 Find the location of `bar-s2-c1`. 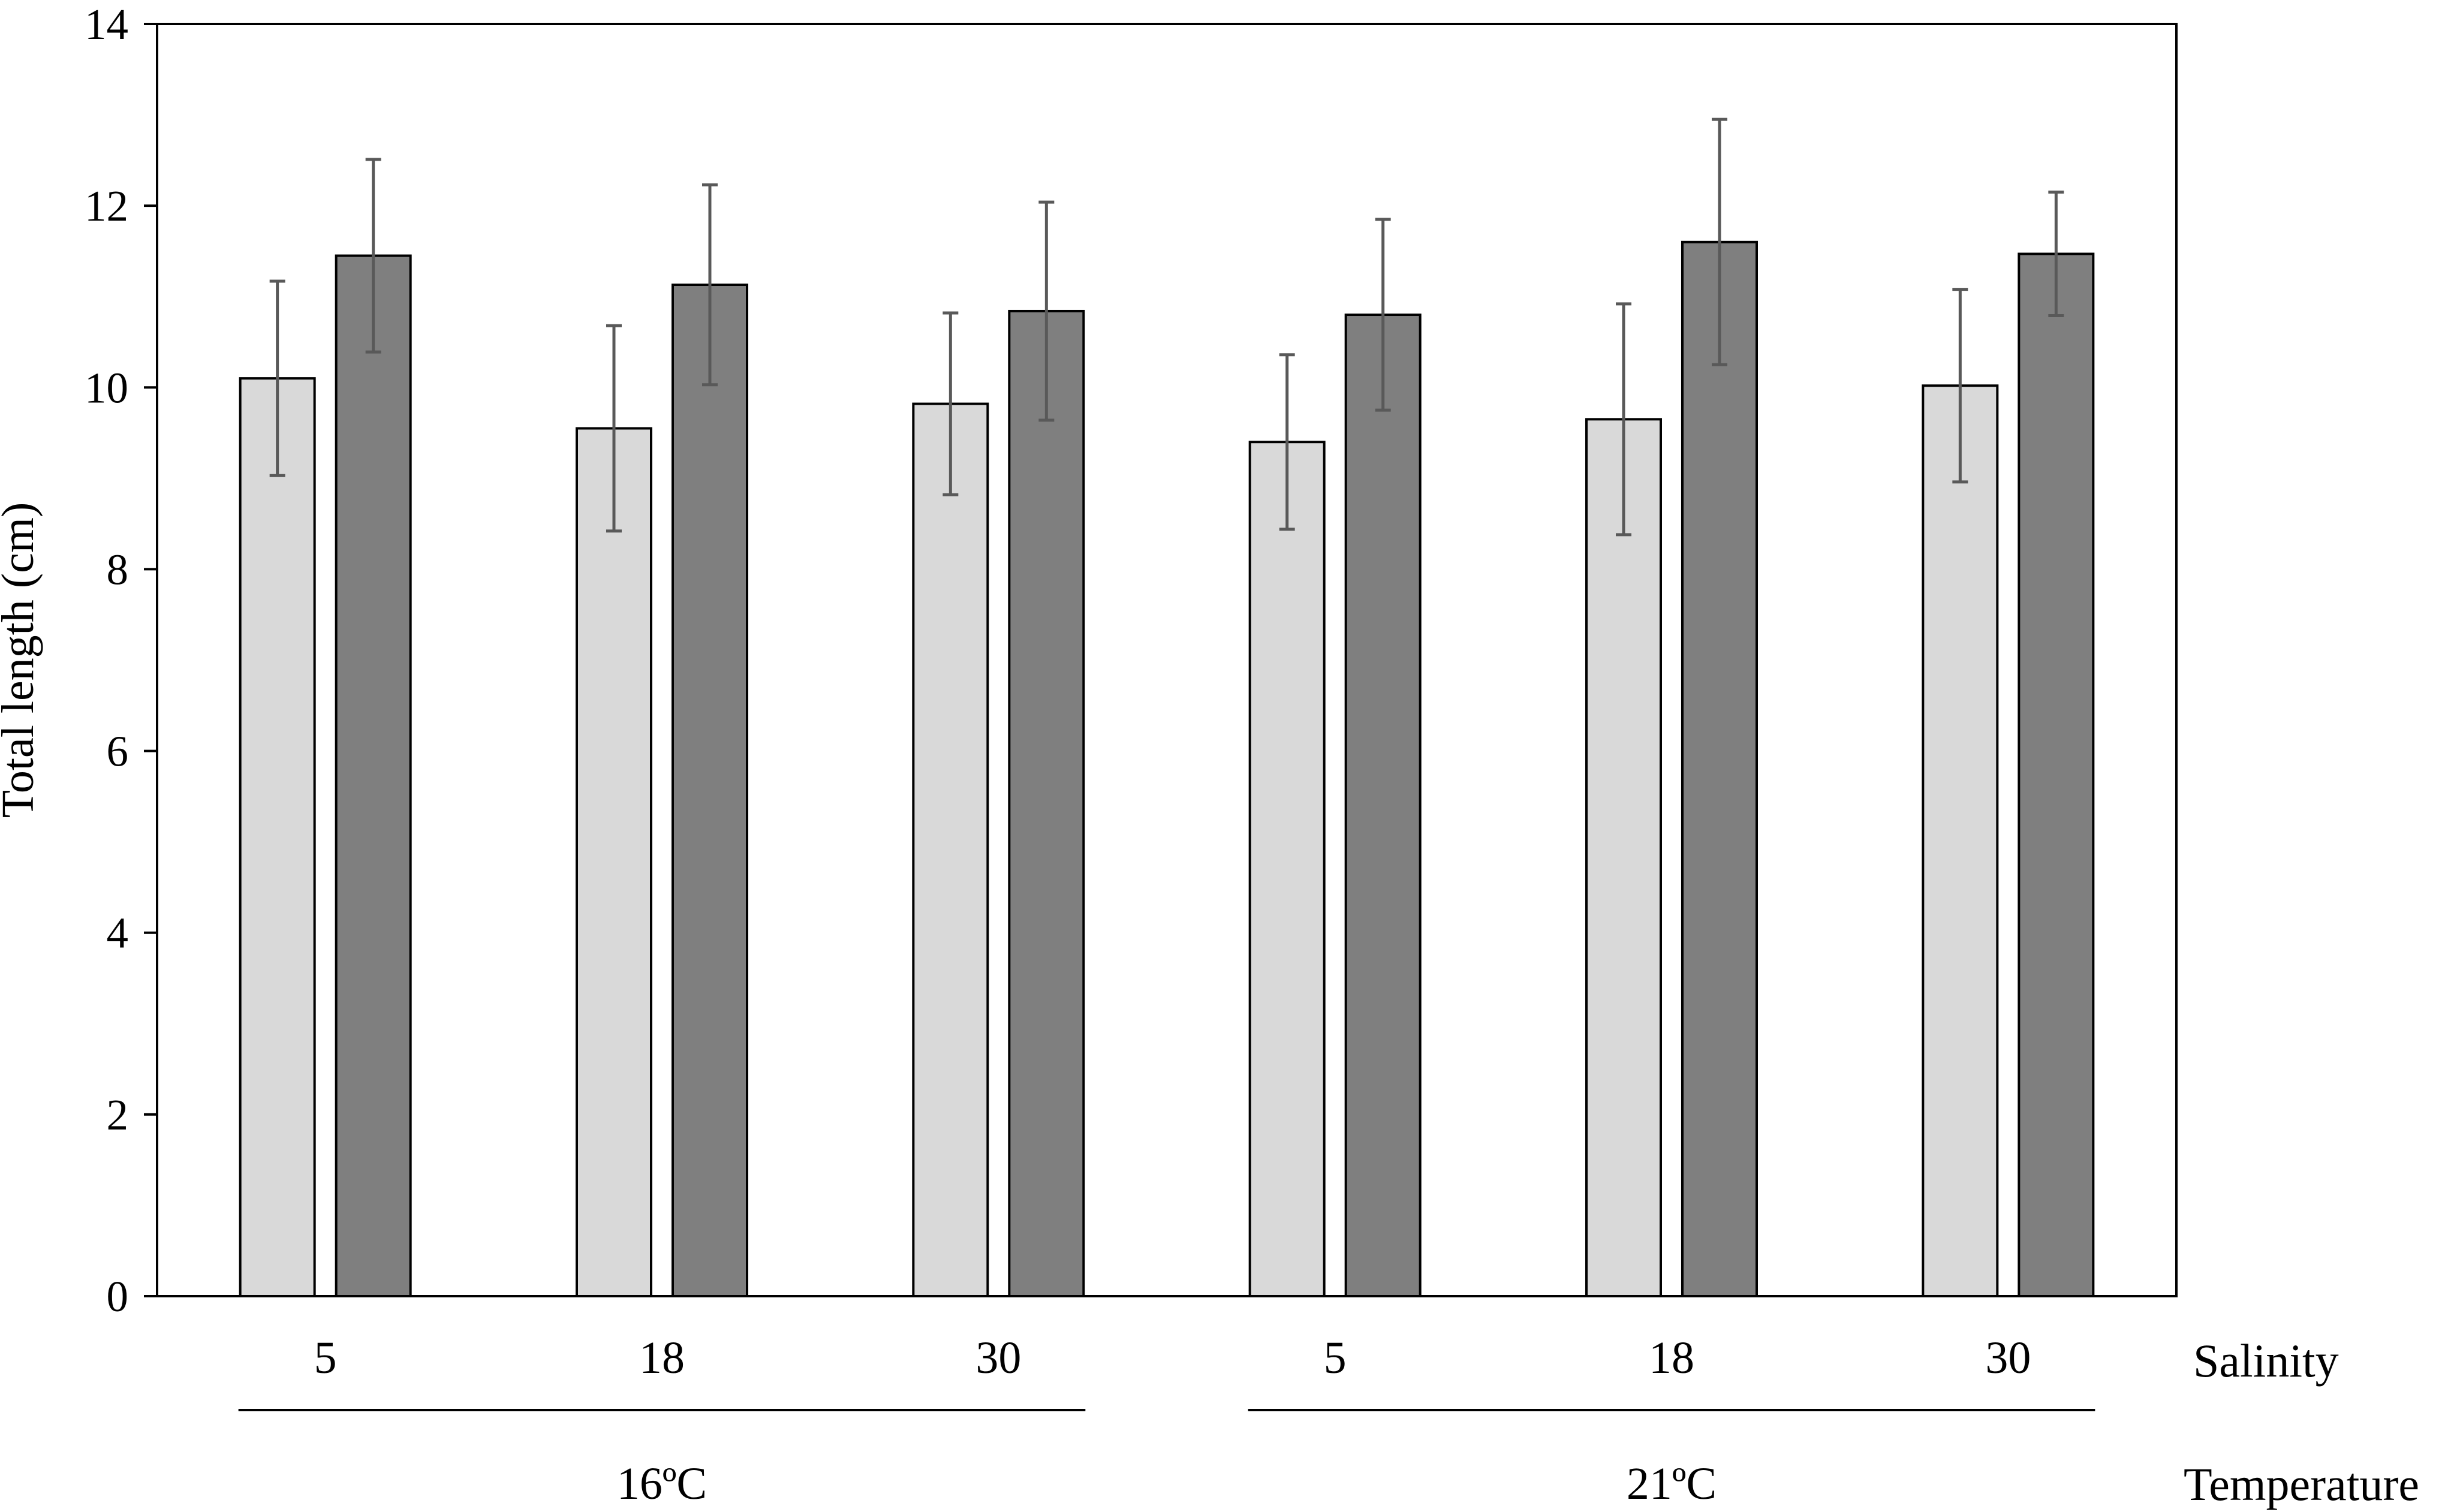

bar-s2-c1 is located at coordinates (374, 775).